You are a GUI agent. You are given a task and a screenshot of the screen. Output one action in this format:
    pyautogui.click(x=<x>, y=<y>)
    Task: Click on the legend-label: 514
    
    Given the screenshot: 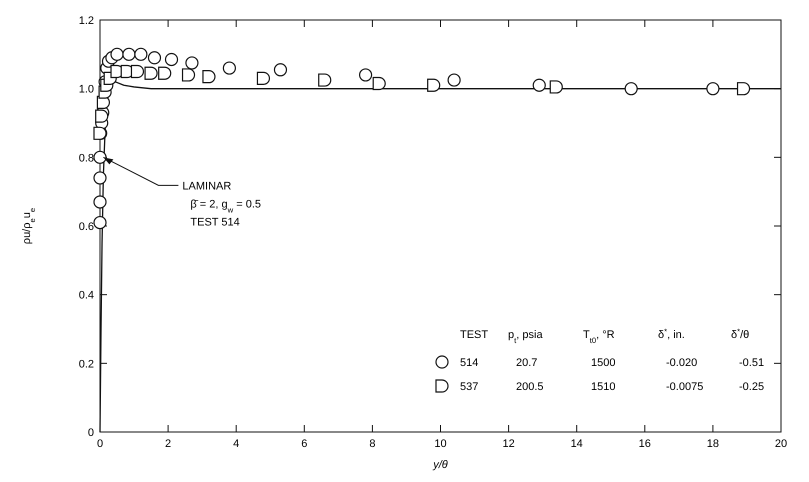 What is the action you would take?
    pyautogui.click(x=469, y=363)
    